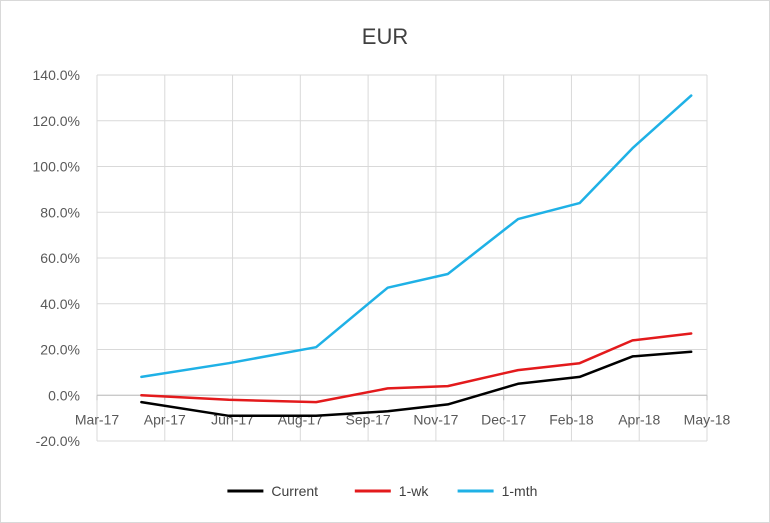 This screenshot has width=770, height=523. What do you see at coordinates (368, 419) in the screenshot?
I see `x-tick-label: Sep-17` at bounding box center [368, 419].